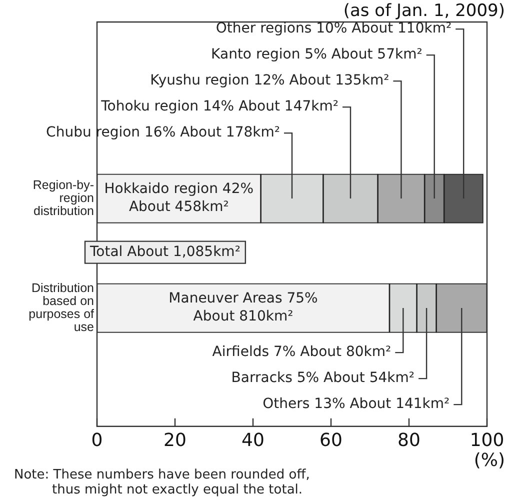 The height and width of the screenshot is (500, 510). Describe the element at coordinates (409, 440) in the screenshot. I see `x-tick-label: 80` at that location.